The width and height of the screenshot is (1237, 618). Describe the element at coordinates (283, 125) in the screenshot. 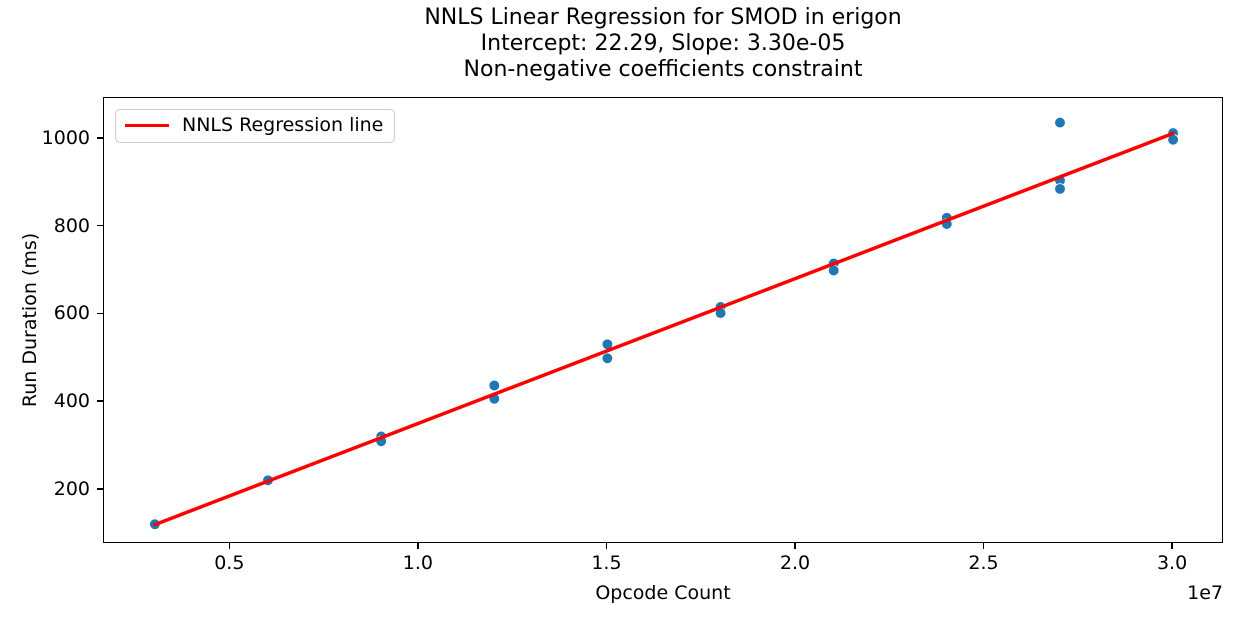

I see `legend-label: NNLS Regression line` at that location.